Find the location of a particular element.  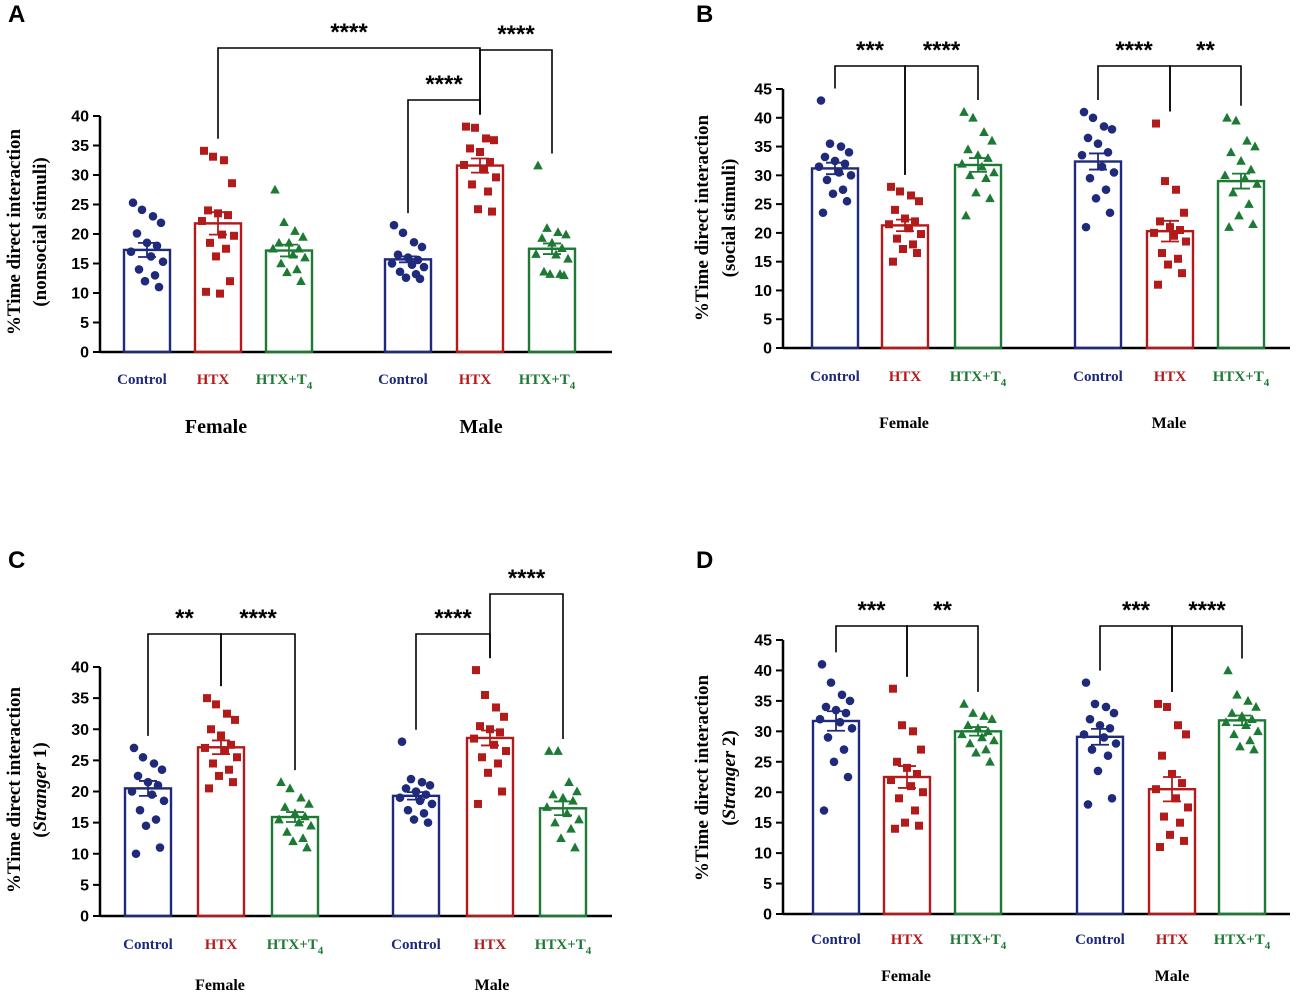

panel-letter: A is located at coordinates (16, 14).